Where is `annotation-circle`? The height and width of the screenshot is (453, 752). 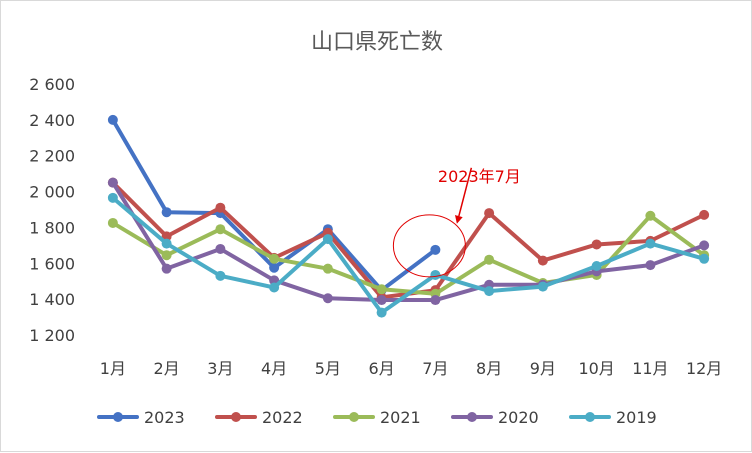 annotation-circle is located at coordinates (429, 246).